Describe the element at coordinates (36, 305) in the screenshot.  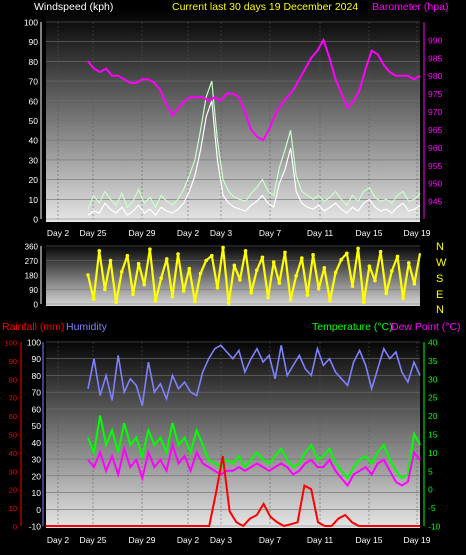
I see `direction-tick-label: 0` at that location.